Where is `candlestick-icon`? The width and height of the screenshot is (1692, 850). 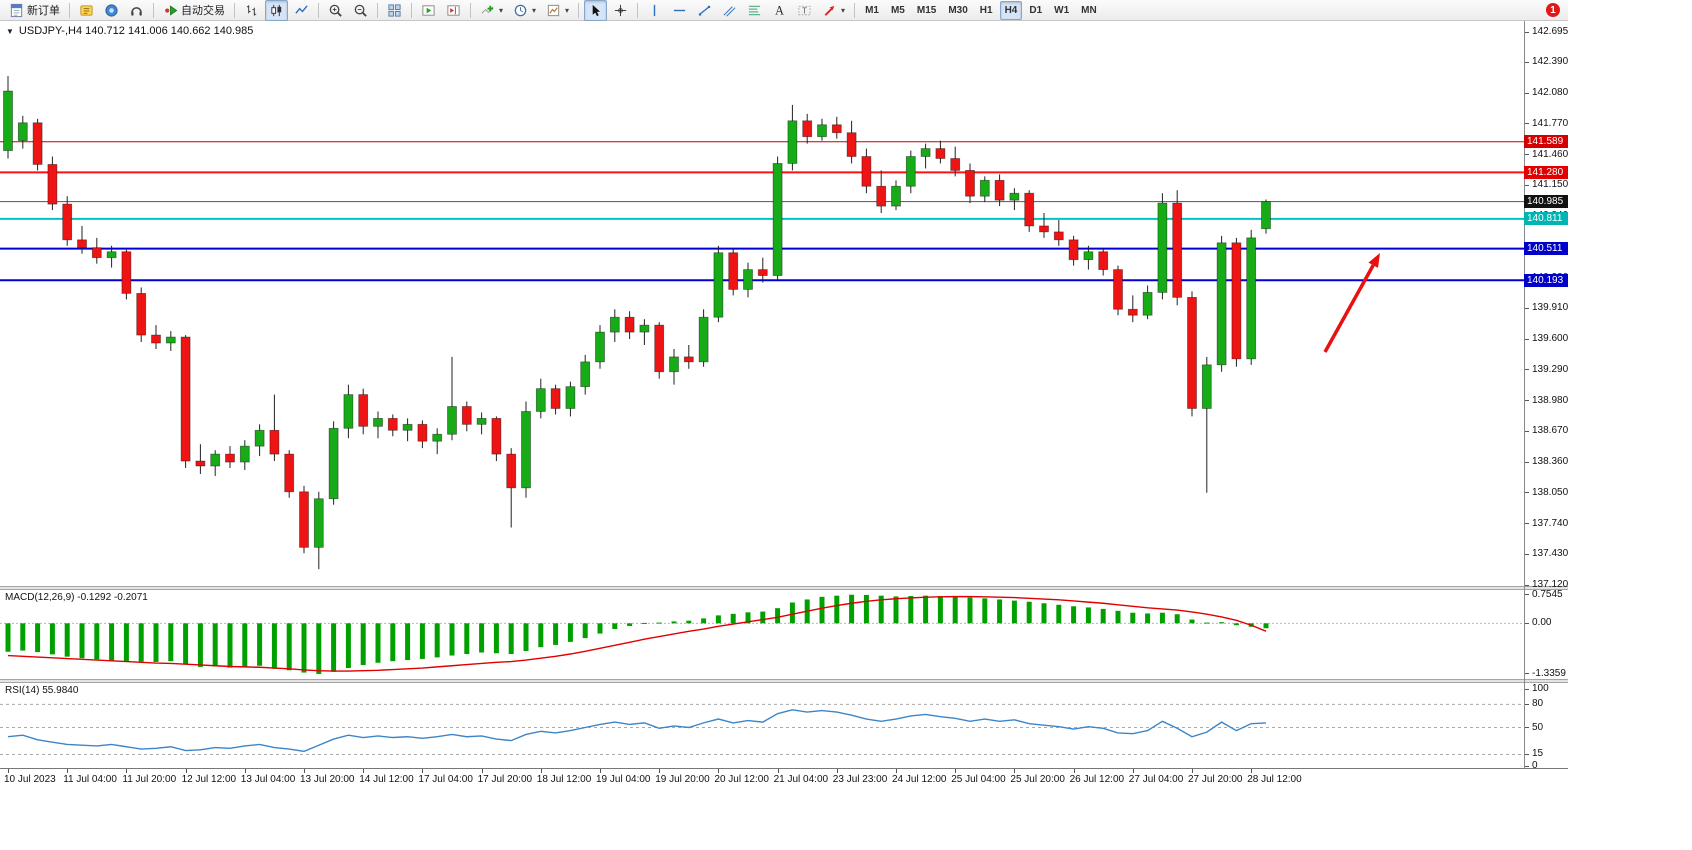
candlestick-icon is located at coordinates (276, 10).